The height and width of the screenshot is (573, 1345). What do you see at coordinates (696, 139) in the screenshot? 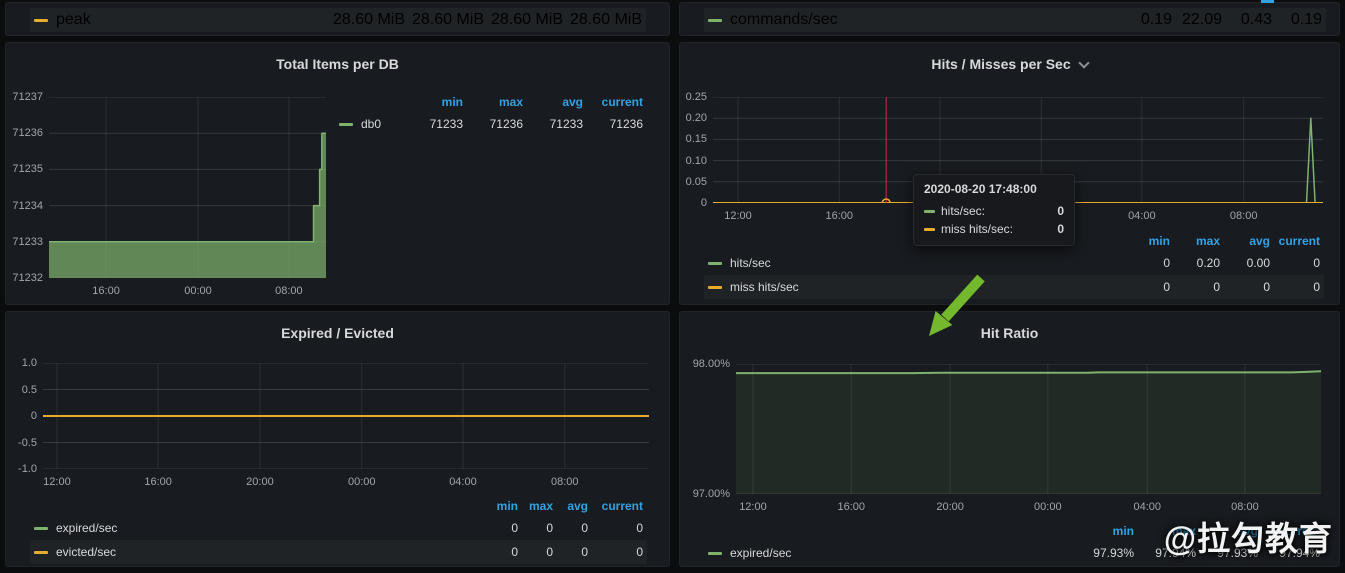
I see `y-tick-label: 0.15` at bounding box center [696, 139].